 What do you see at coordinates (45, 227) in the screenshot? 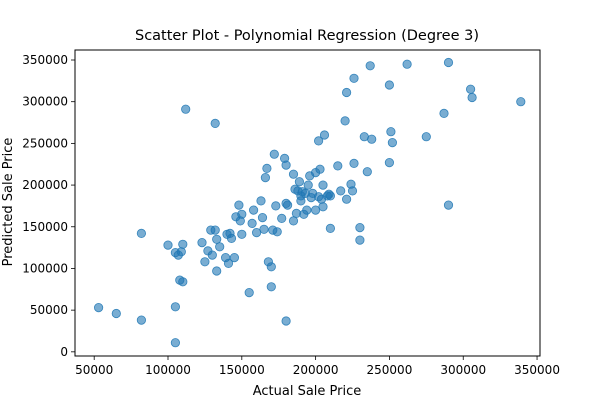
I see `y-tick-label: 150000` at bounding box center [45, 227].